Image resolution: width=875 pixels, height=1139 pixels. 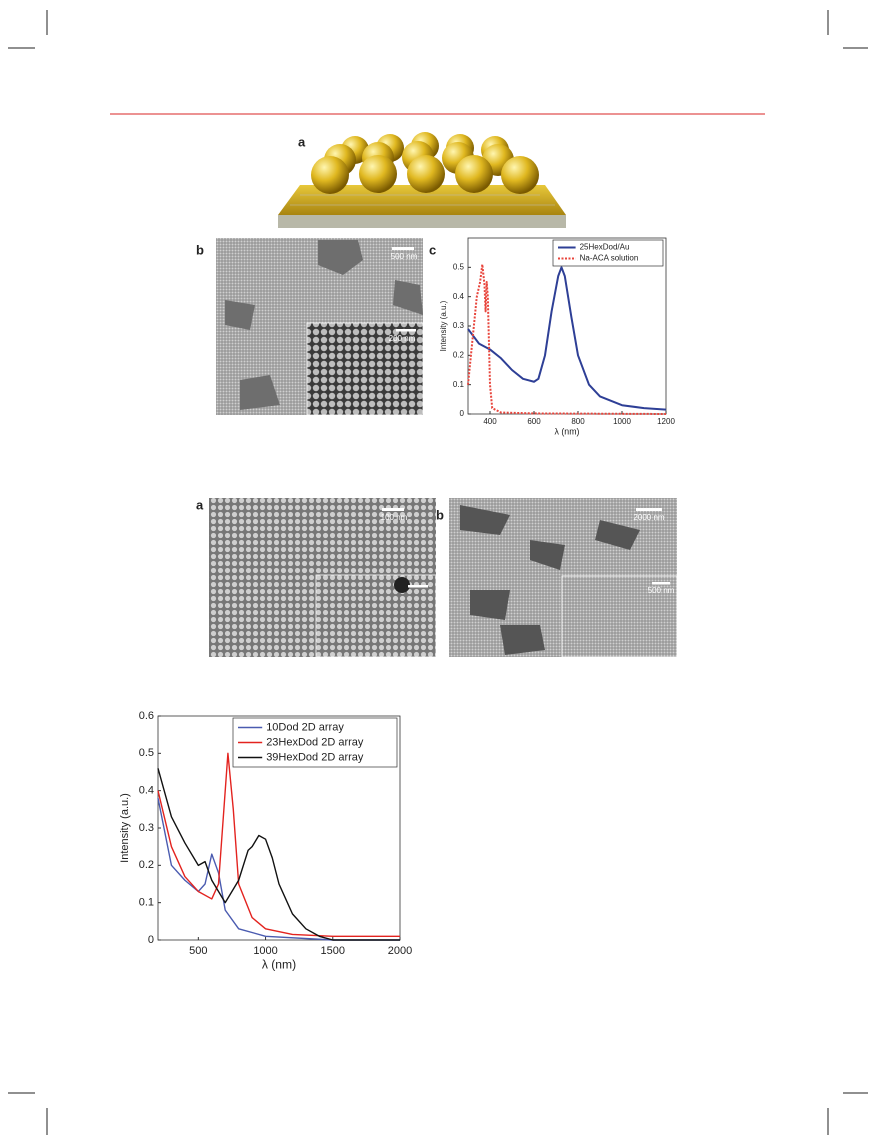 I want to click on scale-bar-label: 200 nm, so click(x=402, y=338).